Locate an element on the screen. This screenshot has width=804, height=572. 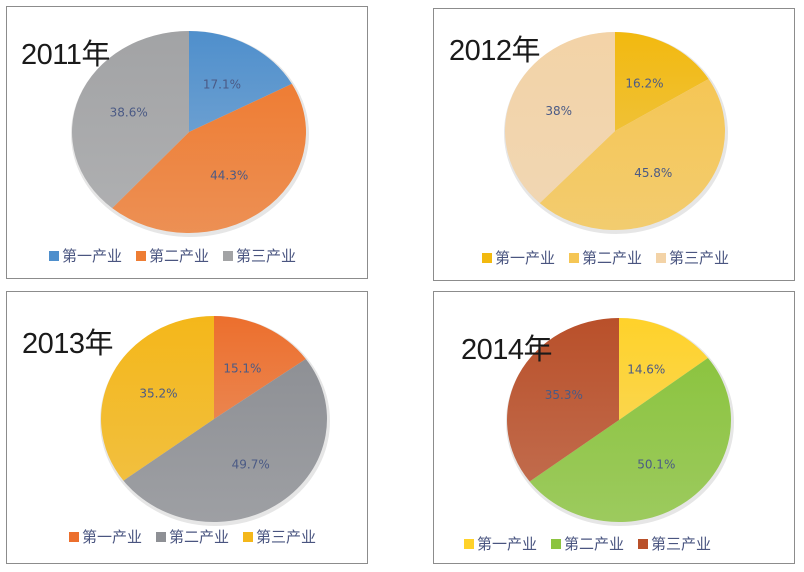
chart-title: 2011年 is located at coordinates (65, 55).